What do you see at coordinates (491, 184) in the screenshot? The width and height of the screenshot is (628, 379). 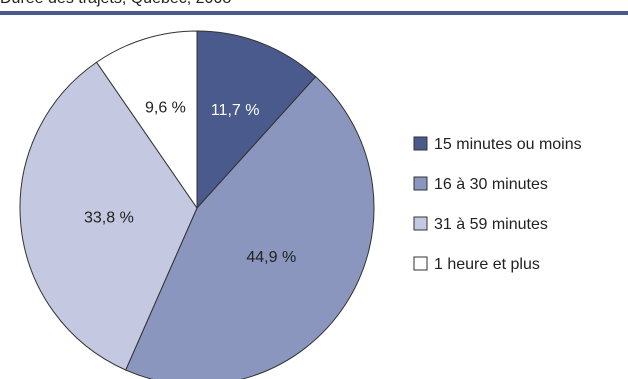 I see `legend-label-16-a-30-minutes: 16 à 30 minutes` at bounding box center [491, 184].